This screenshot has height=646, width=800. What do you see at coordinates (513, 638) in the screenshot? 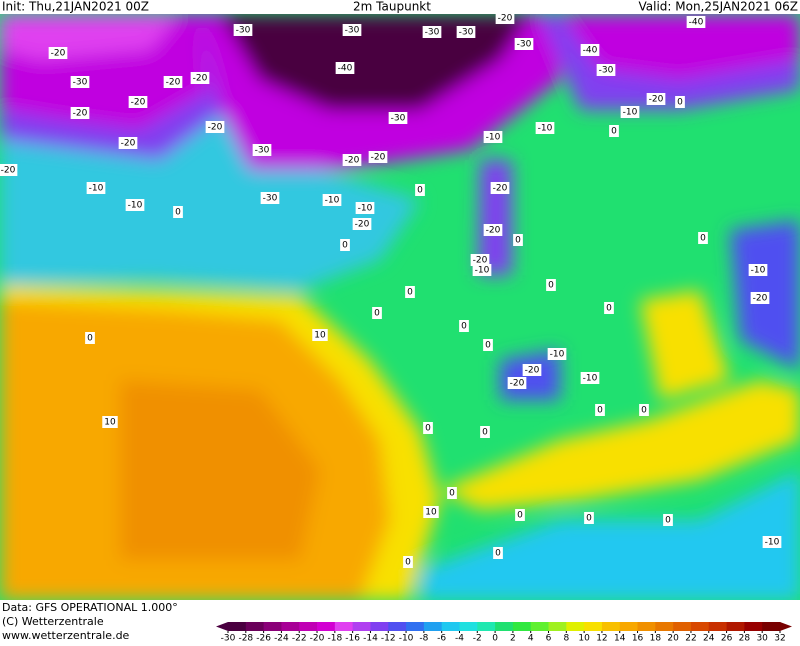
I see `colorbar-tick-label: 2` at bounding box center [513, 638].